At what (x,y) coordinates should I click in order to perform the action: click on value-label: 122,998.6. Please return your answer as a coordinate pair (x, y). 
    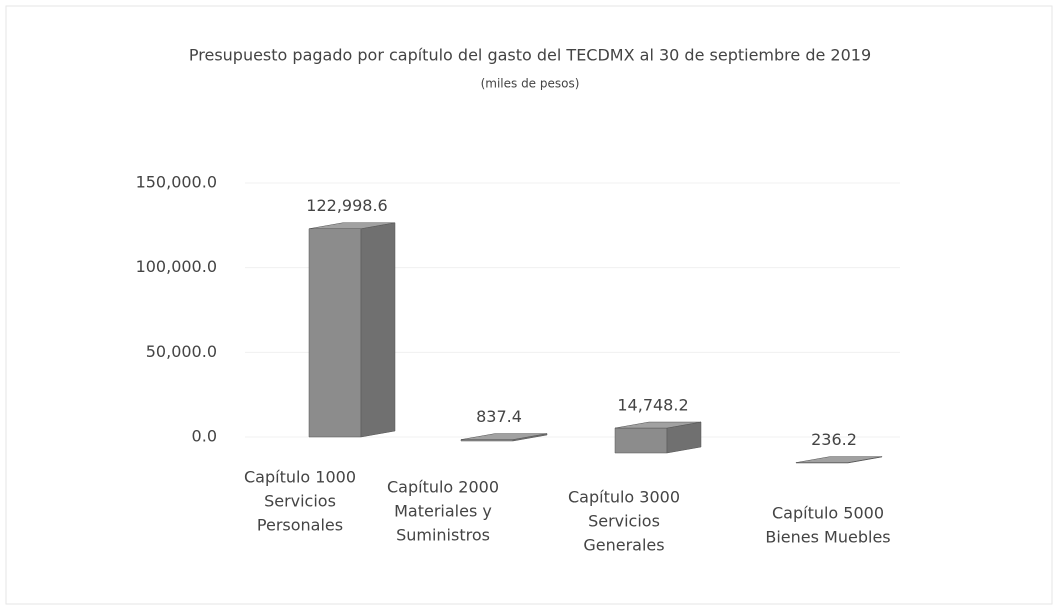
    Looking at the image, I should click on (346, 205).